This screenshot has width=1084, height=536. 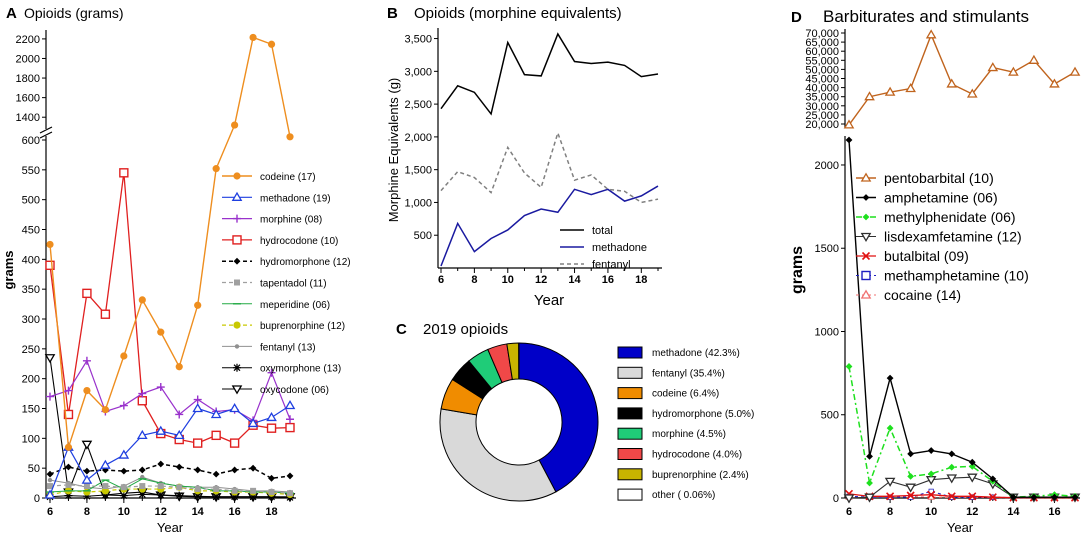 What do you see at coordinates (972, 512) in the screenshot?
I see `panel-d-x-tick-label: 12` at bounding box center [972, 512].